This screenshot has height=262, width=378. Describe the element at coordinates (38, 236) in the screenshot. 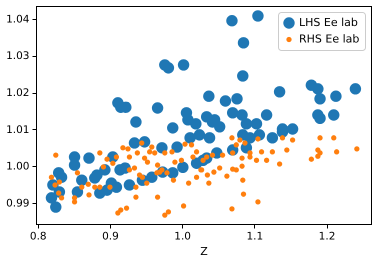

I see `x-tick-label: 0.8` at that location.